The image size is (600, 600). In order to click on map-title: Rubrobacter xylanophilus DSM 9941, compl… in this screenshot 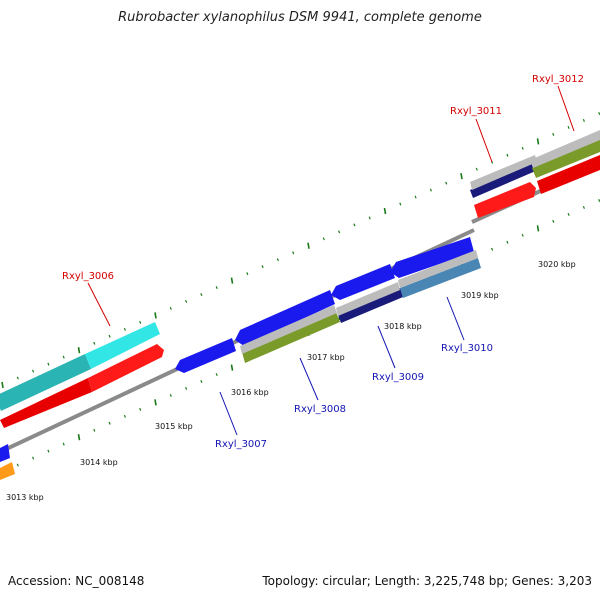, I will do `click(300, 17)`.